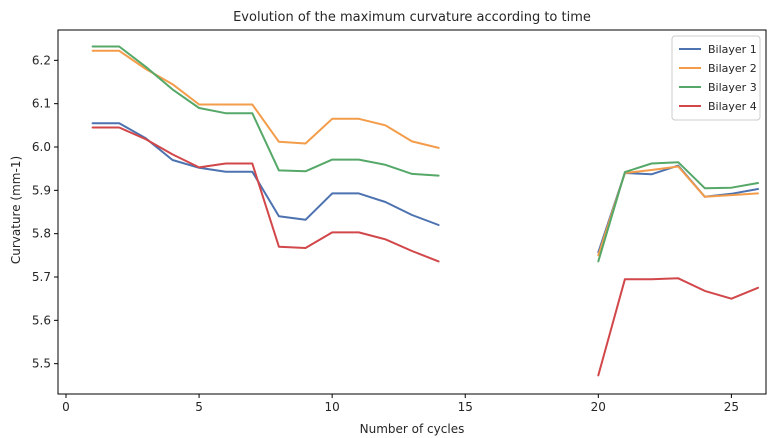 The width and height of the screenshot is (782, 438). I want to click on y-tick-label: 6.1, so click(41, 104).